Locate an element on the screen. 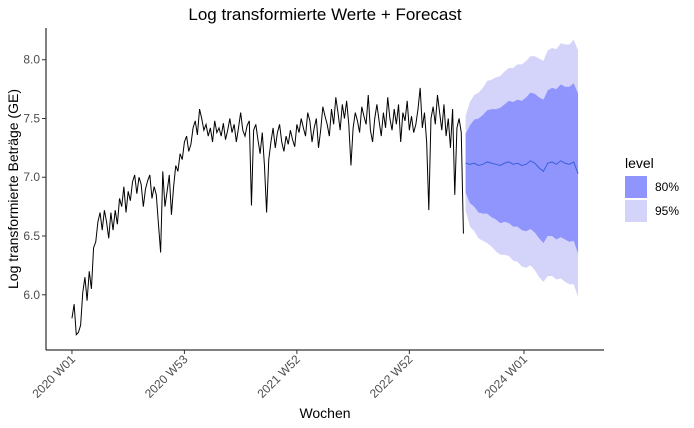 Image resolution: width=694 pixels, height=428 pixels. y-tick-label: 8.0 is located at coordinates (31, 60).